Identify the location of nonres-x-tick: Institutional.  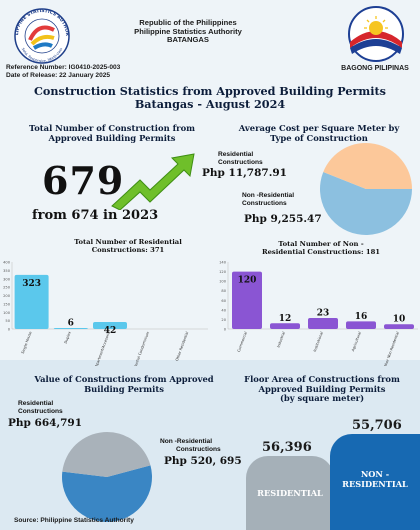
(318, 341).